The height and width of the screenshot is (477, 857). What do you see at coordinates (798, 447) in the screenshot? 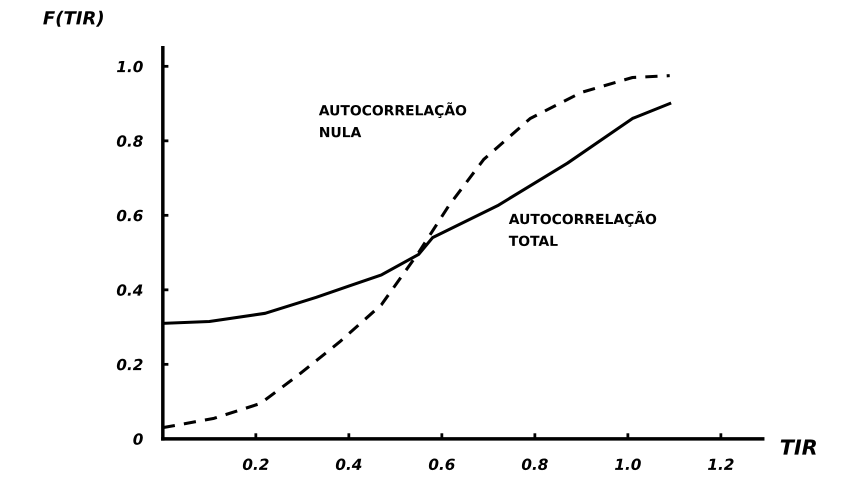
I see `x-axis-title: TIR` at bounding box center [798, 447].